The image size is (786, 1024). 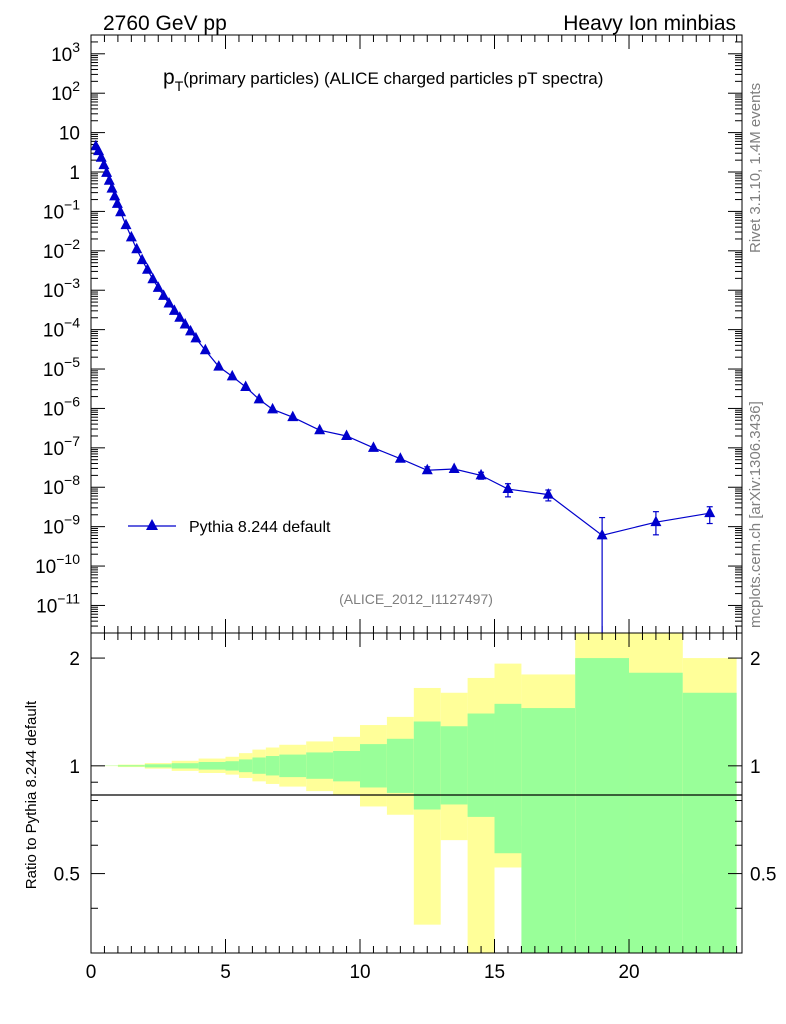 What do you see at coordinates (628, 972) in the screenshot?
I see `x-tick-label: 20` at bounding box center [628, 972].